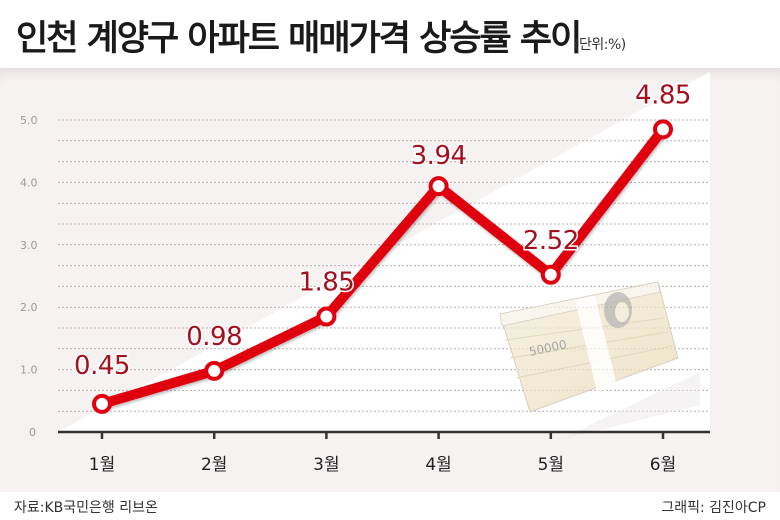 The width and height of the screenshot is (780, 520). What do you see at coordinates (326, 465) in the screenshot?
I see `x-tick-label: 3월` at bounding box center [326, 465].